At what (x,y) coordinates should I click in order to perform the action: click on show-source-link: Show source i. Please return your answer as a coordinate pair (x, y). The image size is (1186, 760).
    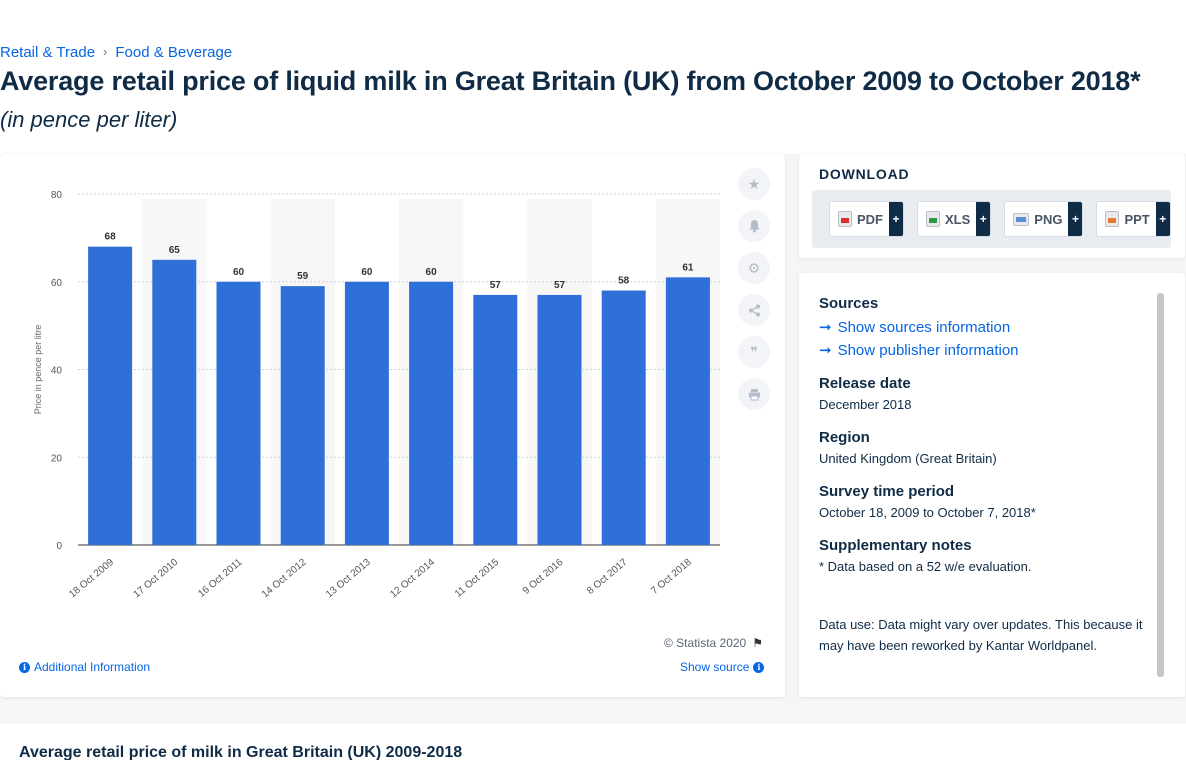
    Looking at the image, I should click on (722, 667).